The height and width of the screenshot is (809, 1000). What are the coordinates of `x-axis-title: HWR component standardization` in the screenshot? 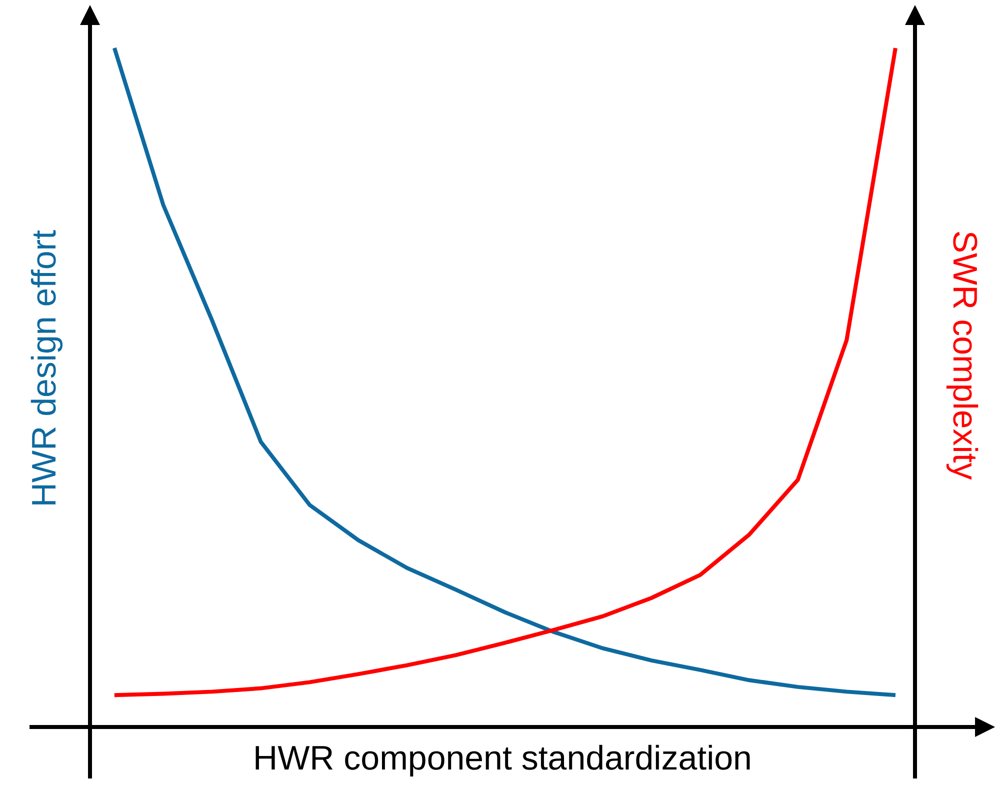 It's located at (502, 758).